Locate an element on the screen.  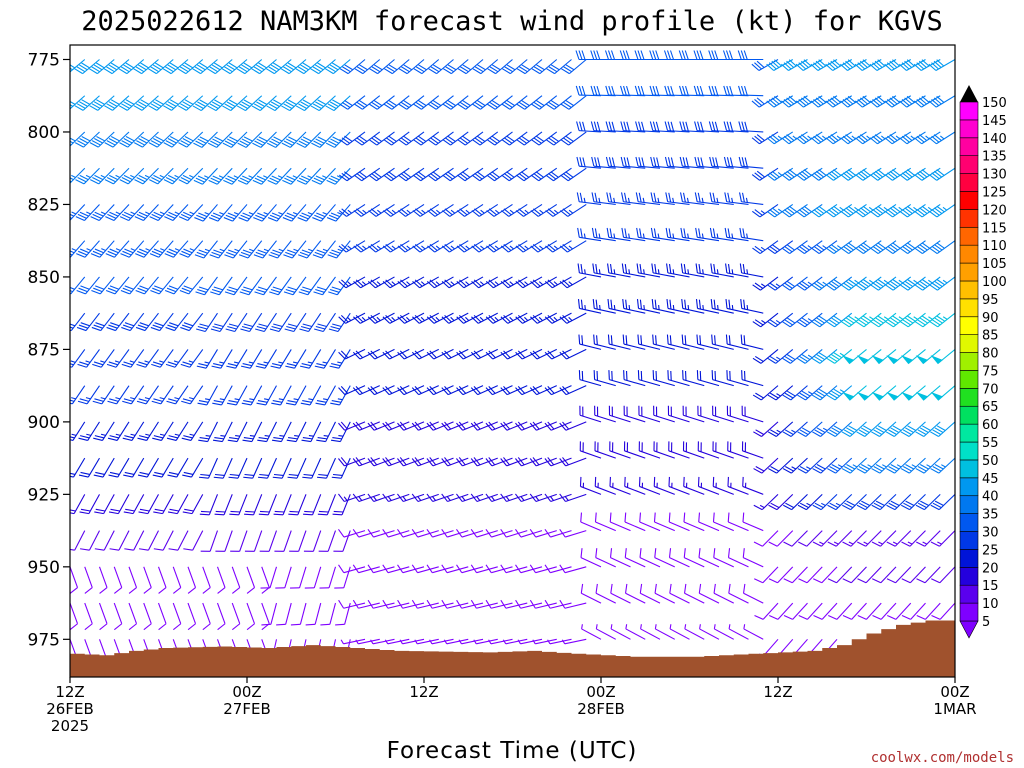
credit-text: coolwx.com/models is located at coordinates (942, 758).